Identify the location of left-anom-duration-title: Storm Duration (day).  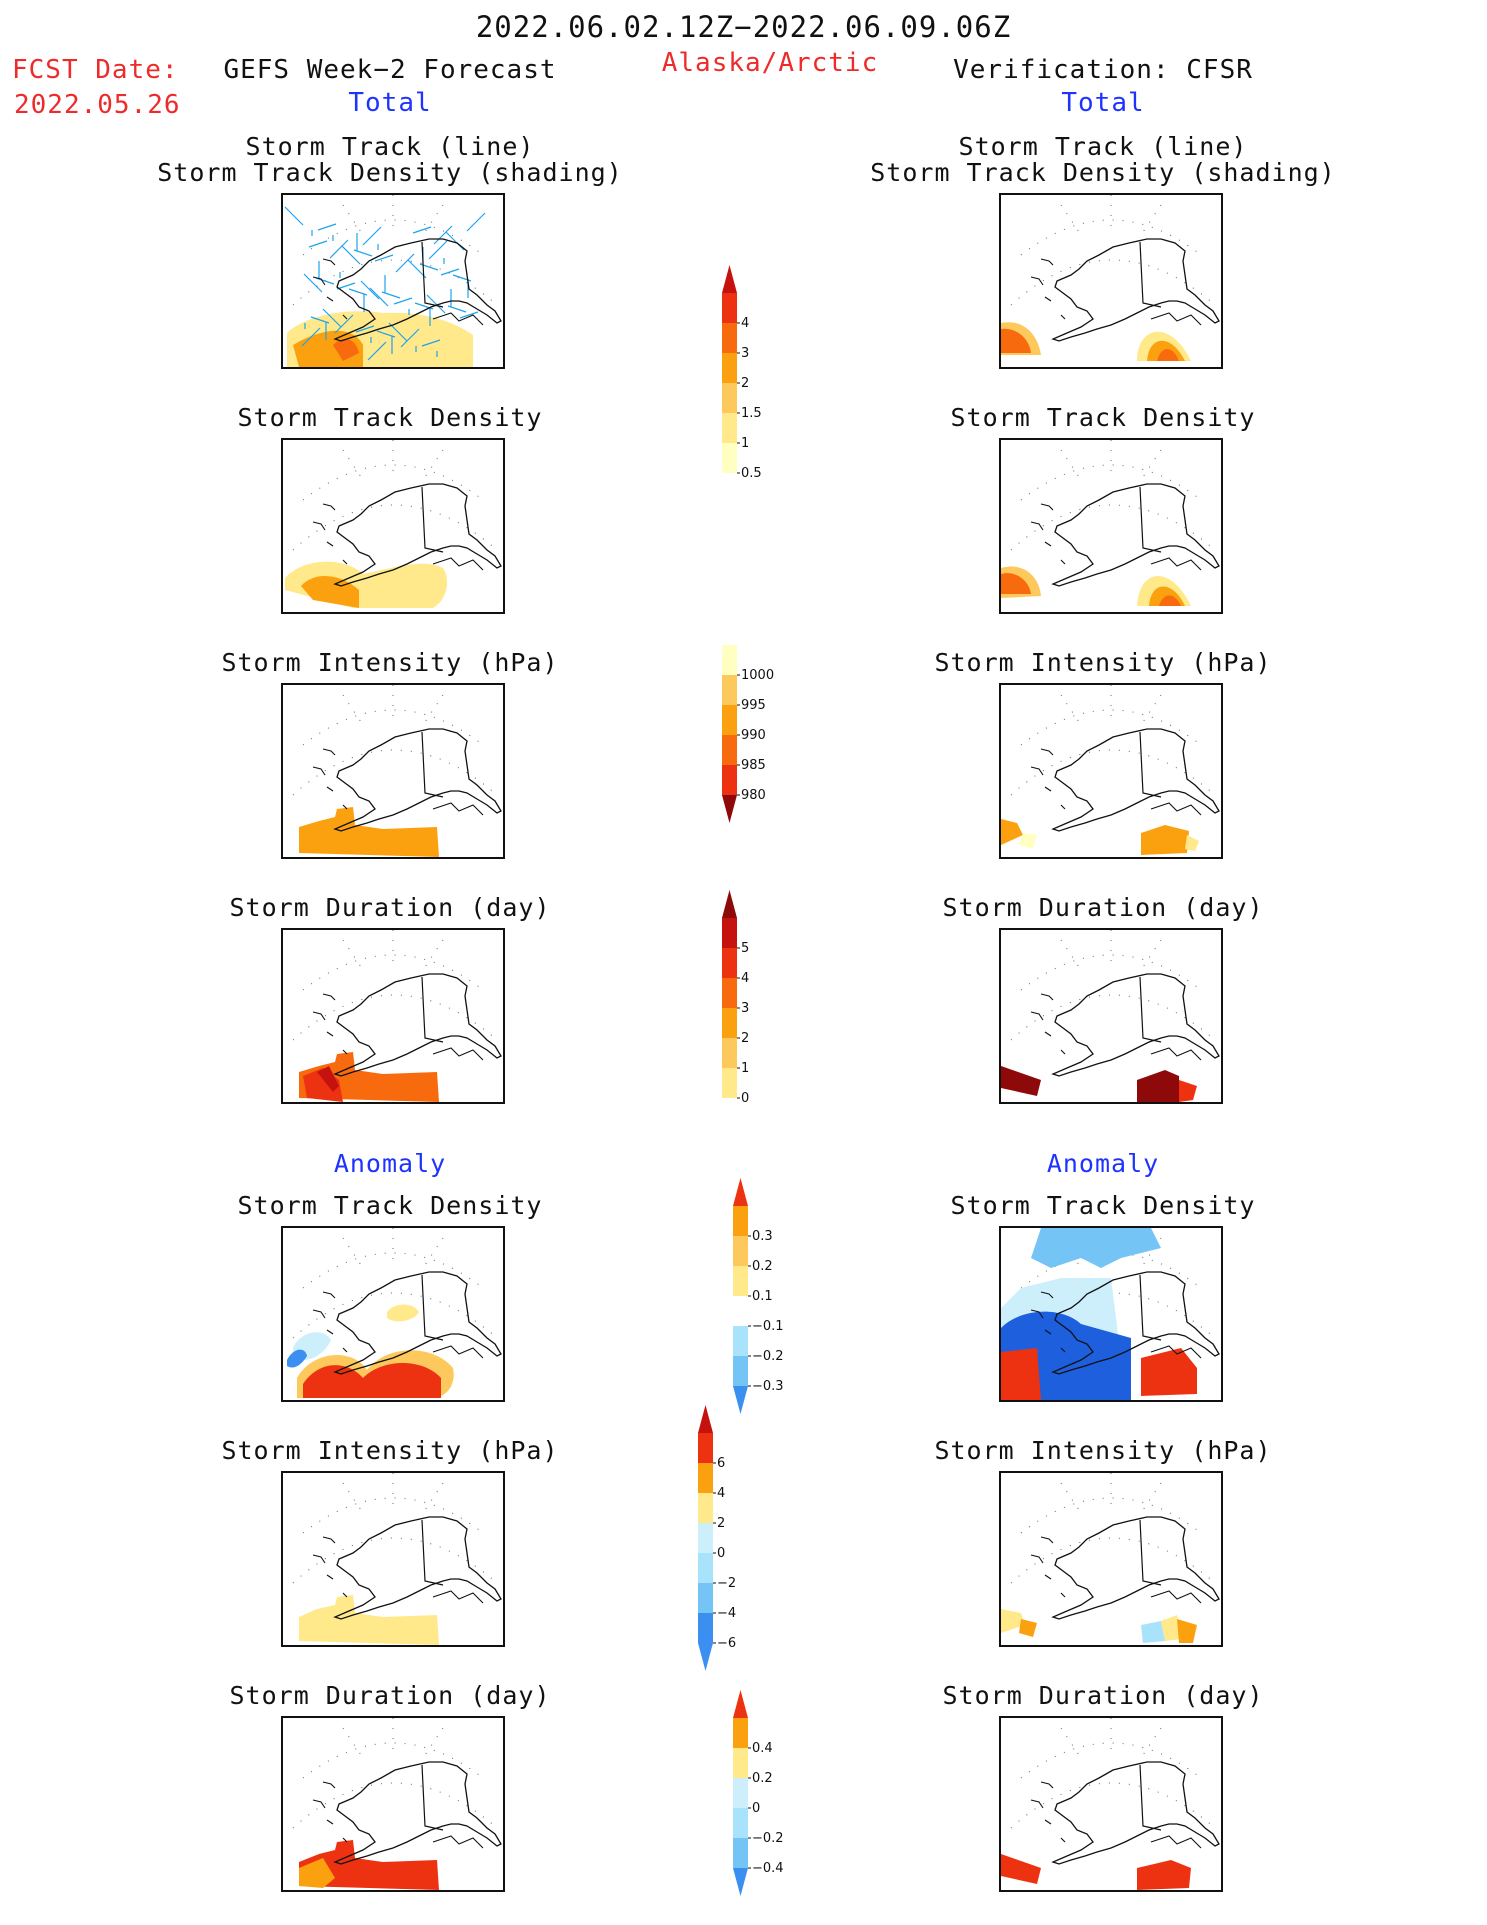
(390, 1695).